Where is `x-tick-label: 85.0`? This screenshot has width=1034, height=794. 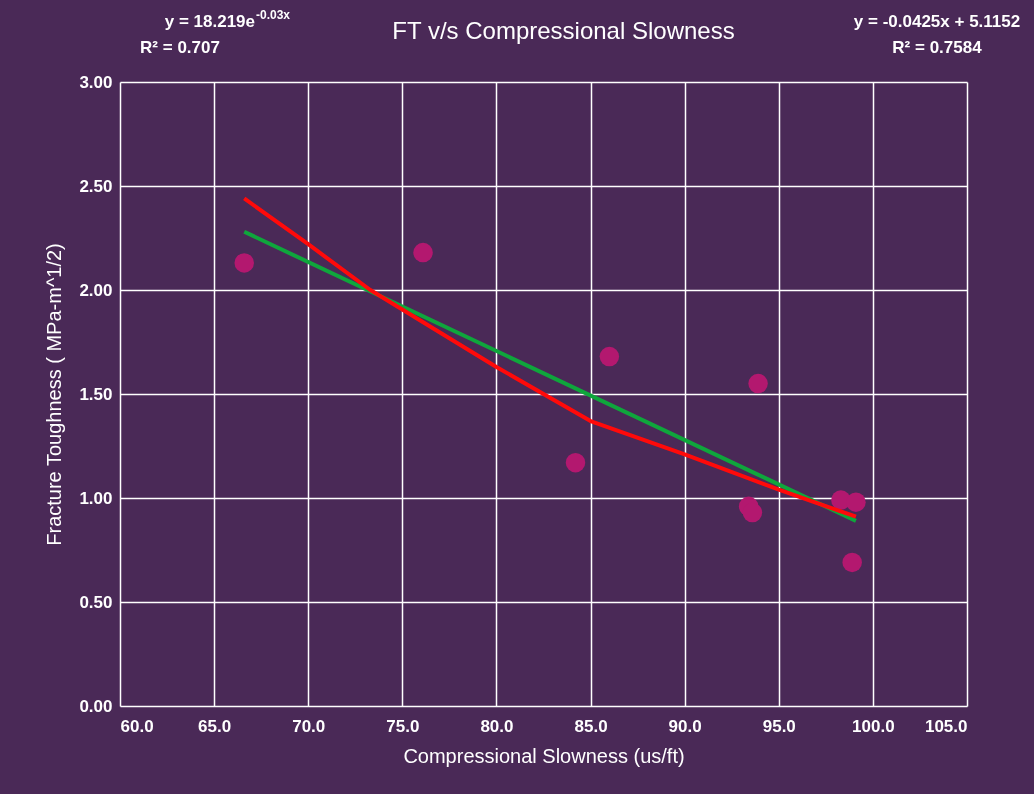
x-tick-label: 85.0 is located at coordinates (591, 726).